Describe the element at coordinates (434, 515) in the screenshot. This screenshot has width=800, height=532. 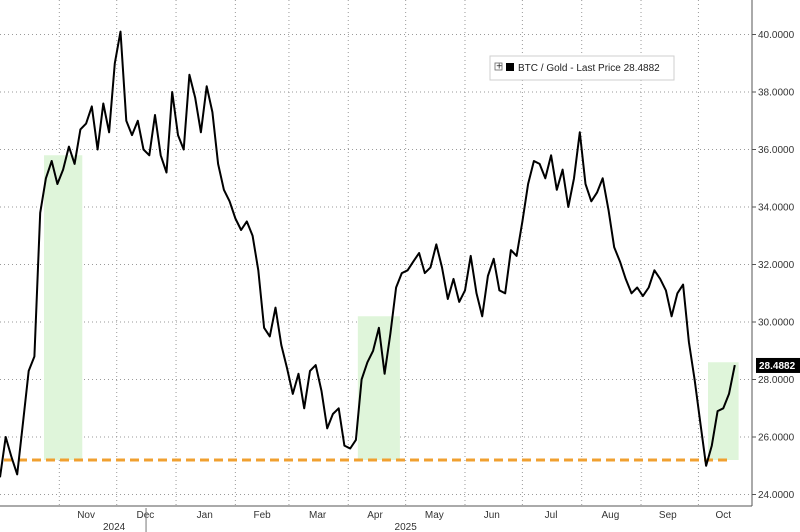
I see `x-tick-label: May` at that location.